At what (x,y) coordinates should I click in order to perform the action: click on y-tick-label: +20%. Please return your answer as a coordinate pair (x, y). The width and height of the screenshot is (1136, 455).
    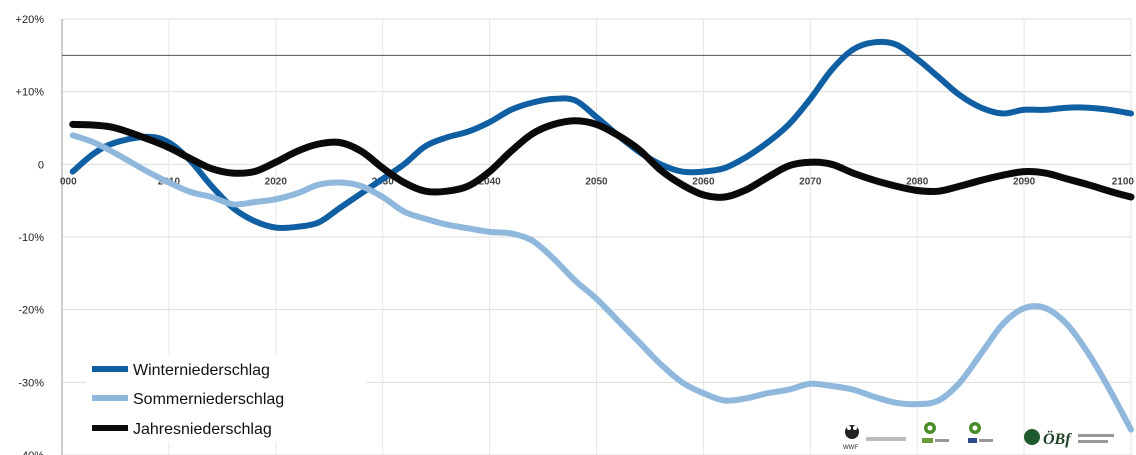
    Looking at the image, I should click on (30, 20).